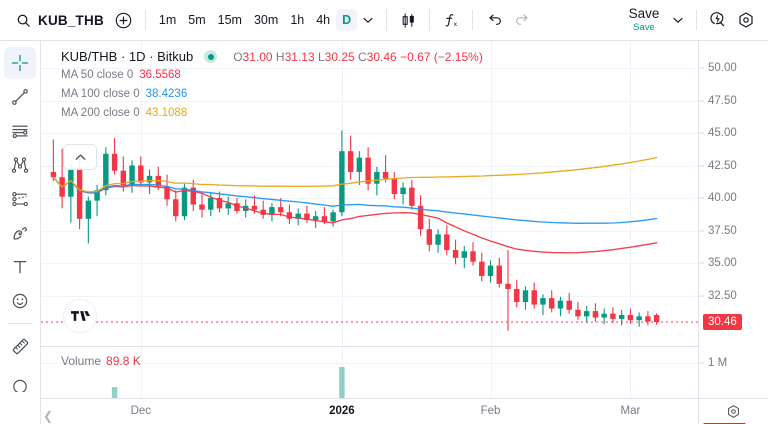  What do you see at coordinates (455, 24) in the screenshot?
I see `svg-text: x` at bounding box center [455, 24].